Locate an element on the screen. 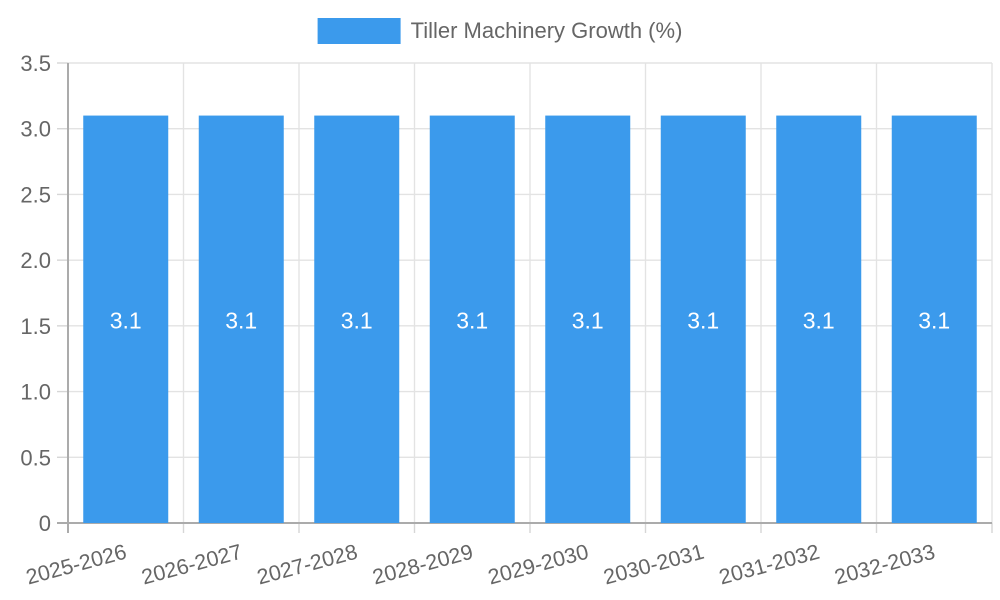  y-tick-label: 0.5 is located at coordinates (35, 457).